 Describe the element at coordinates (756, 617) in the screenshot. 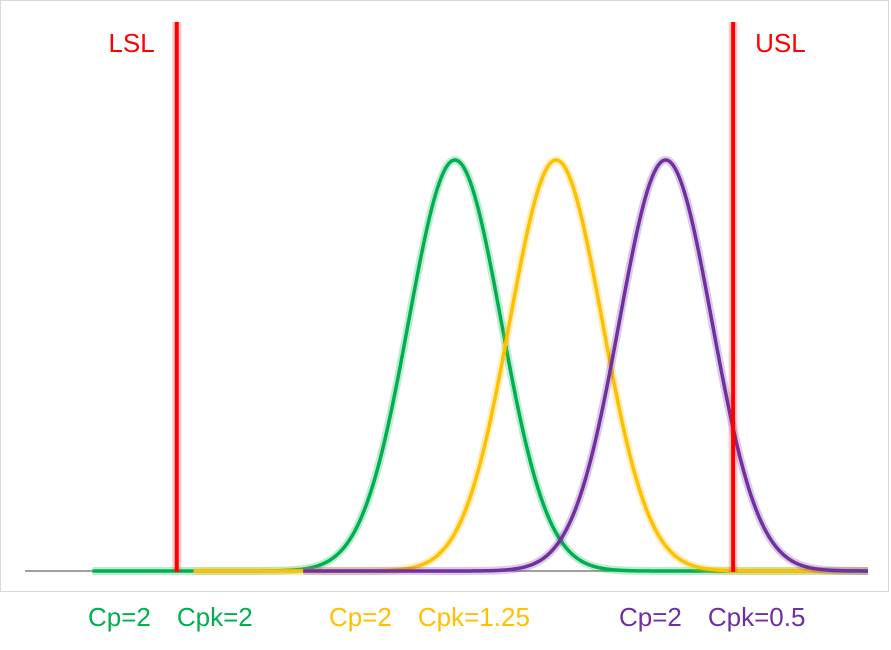

I see `cpk-label: Cpk=0.5` at that location.